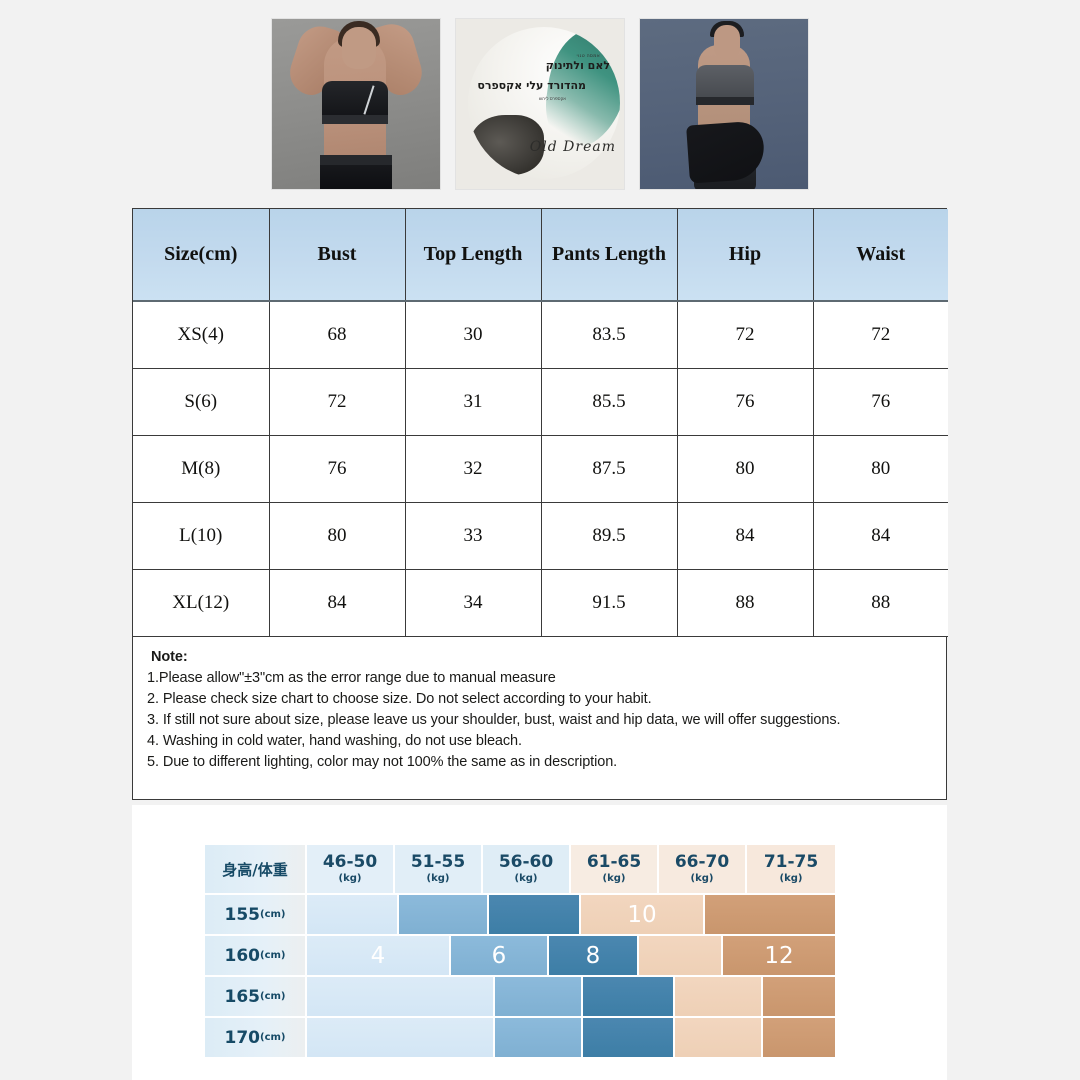 Image resolution: width=1080 pixels, height=1080 pixels. Describe the element at coordinates (355, 101) in the screenshot. I see `decor-sports-bra` at that location.